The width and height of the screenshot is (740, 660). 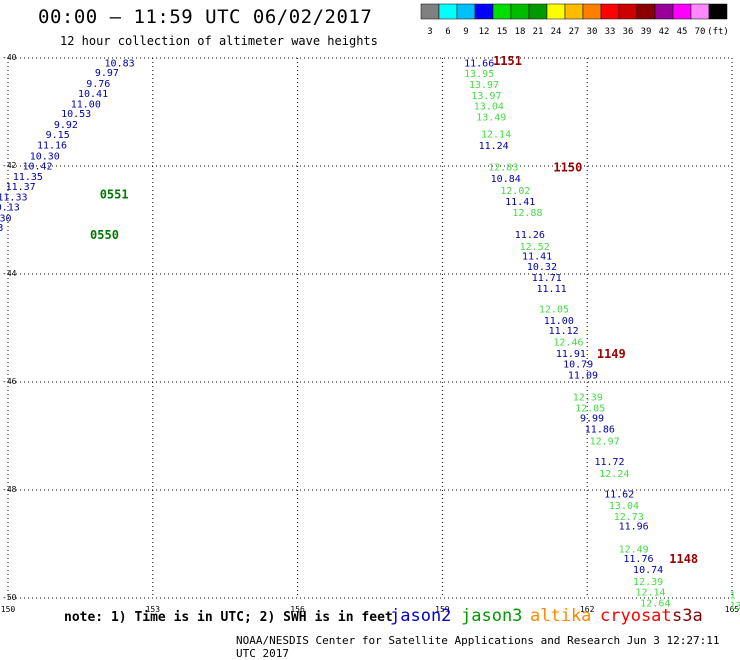 I want to click on x-tick-label: 153, so click(x=153, y=609).